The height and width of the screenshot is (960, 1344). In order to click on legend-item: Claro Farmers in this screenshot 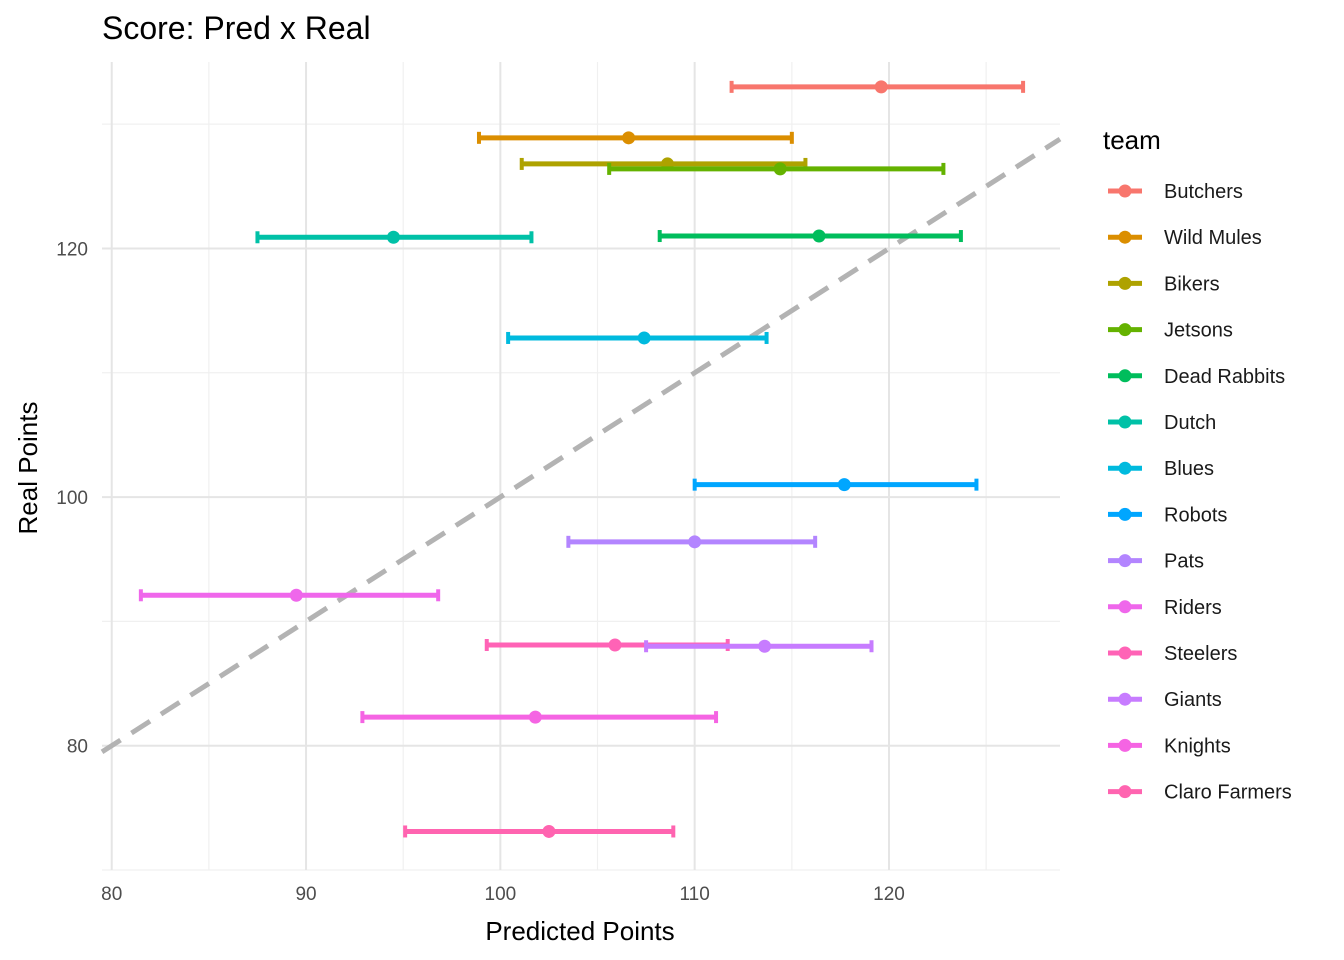, I will do `click(1200, 793)`.